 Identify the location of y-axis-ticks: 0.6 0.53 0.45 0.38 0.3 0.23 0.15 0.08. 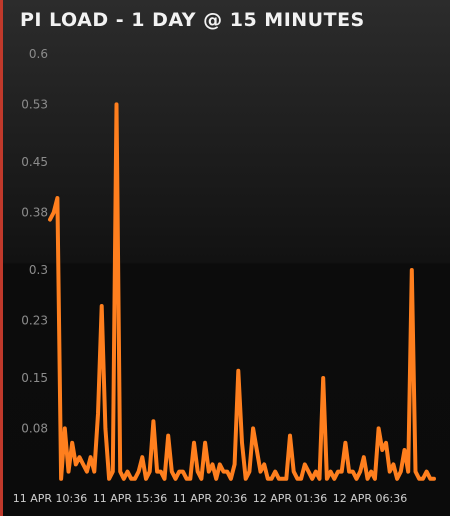
(34, 241).